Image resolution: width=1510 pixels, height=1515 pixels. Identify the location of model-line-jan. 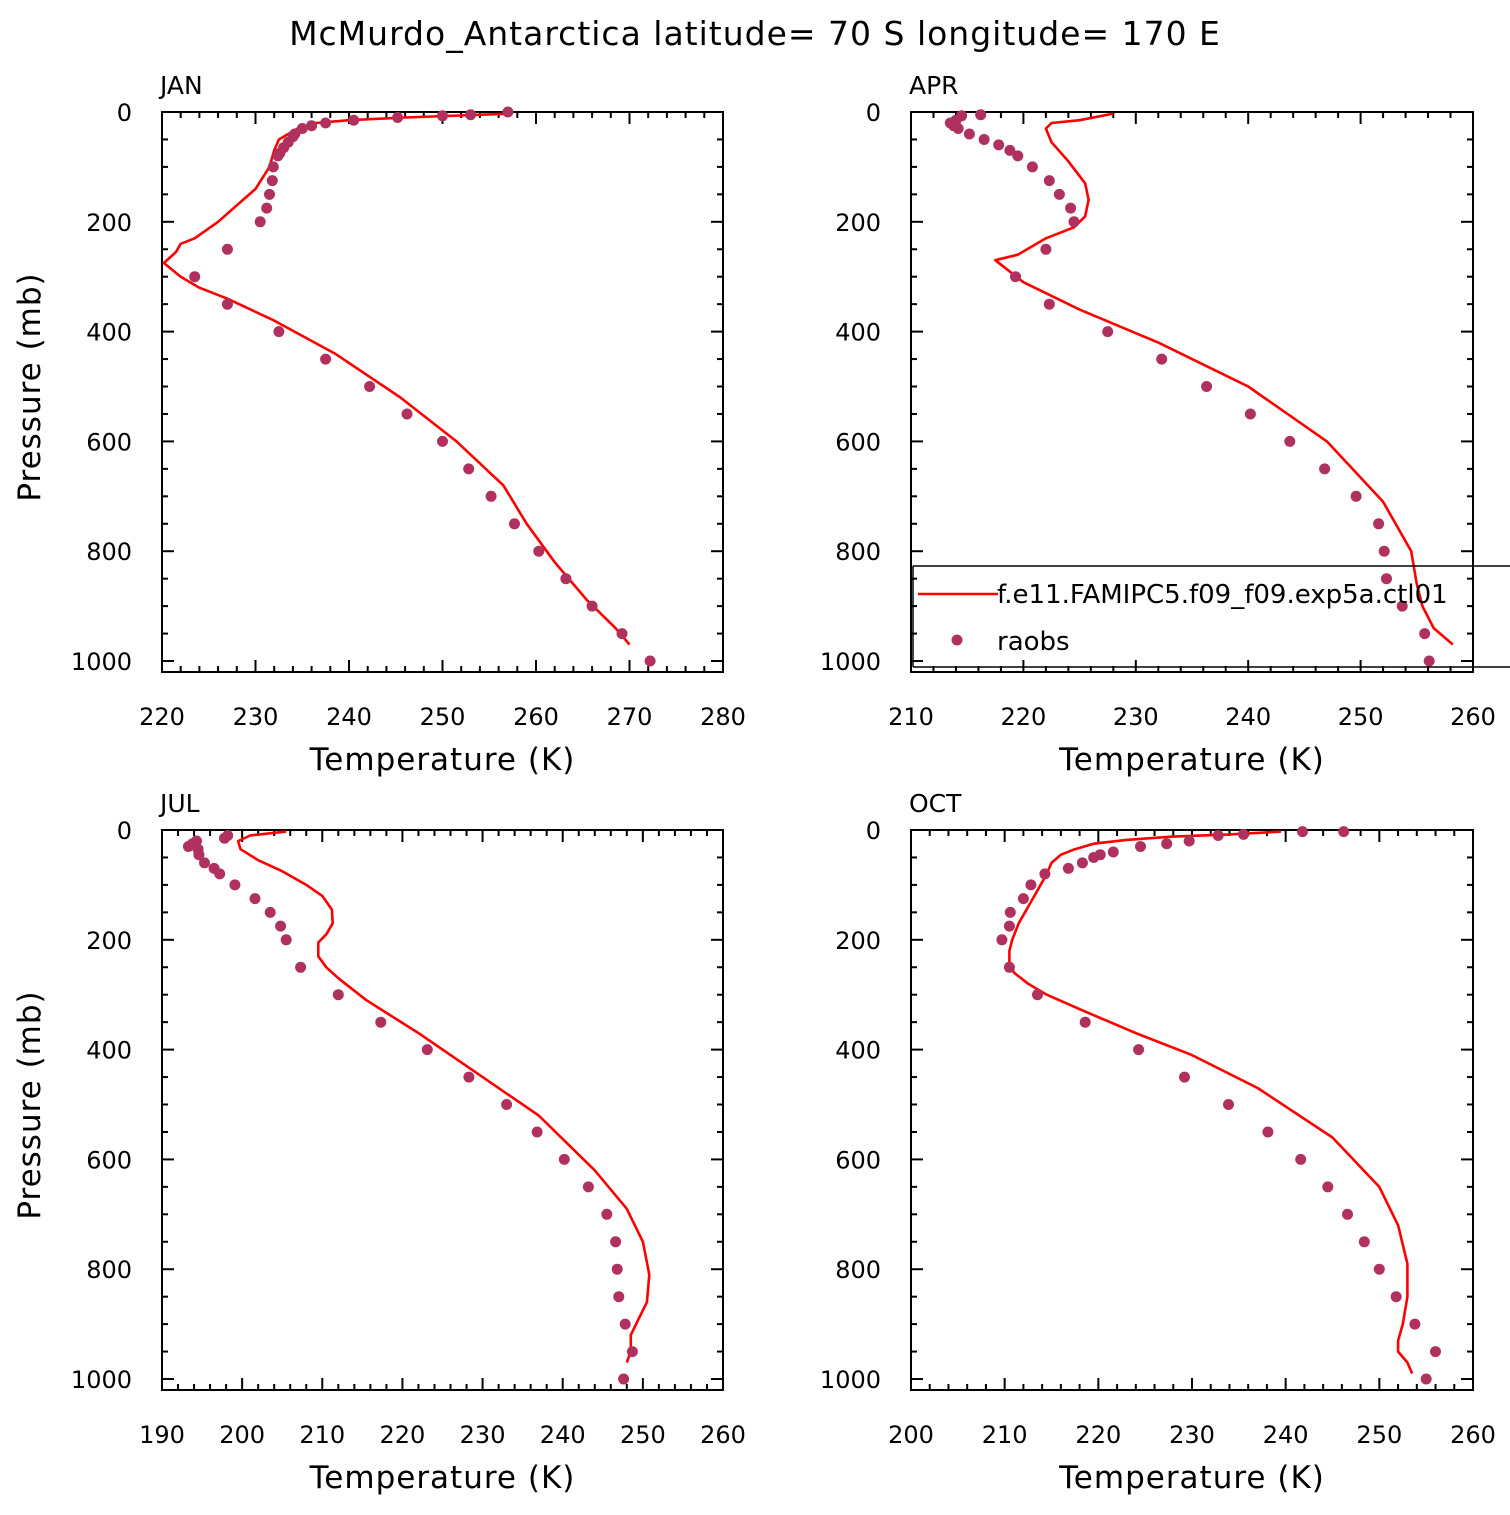
(396, 379).